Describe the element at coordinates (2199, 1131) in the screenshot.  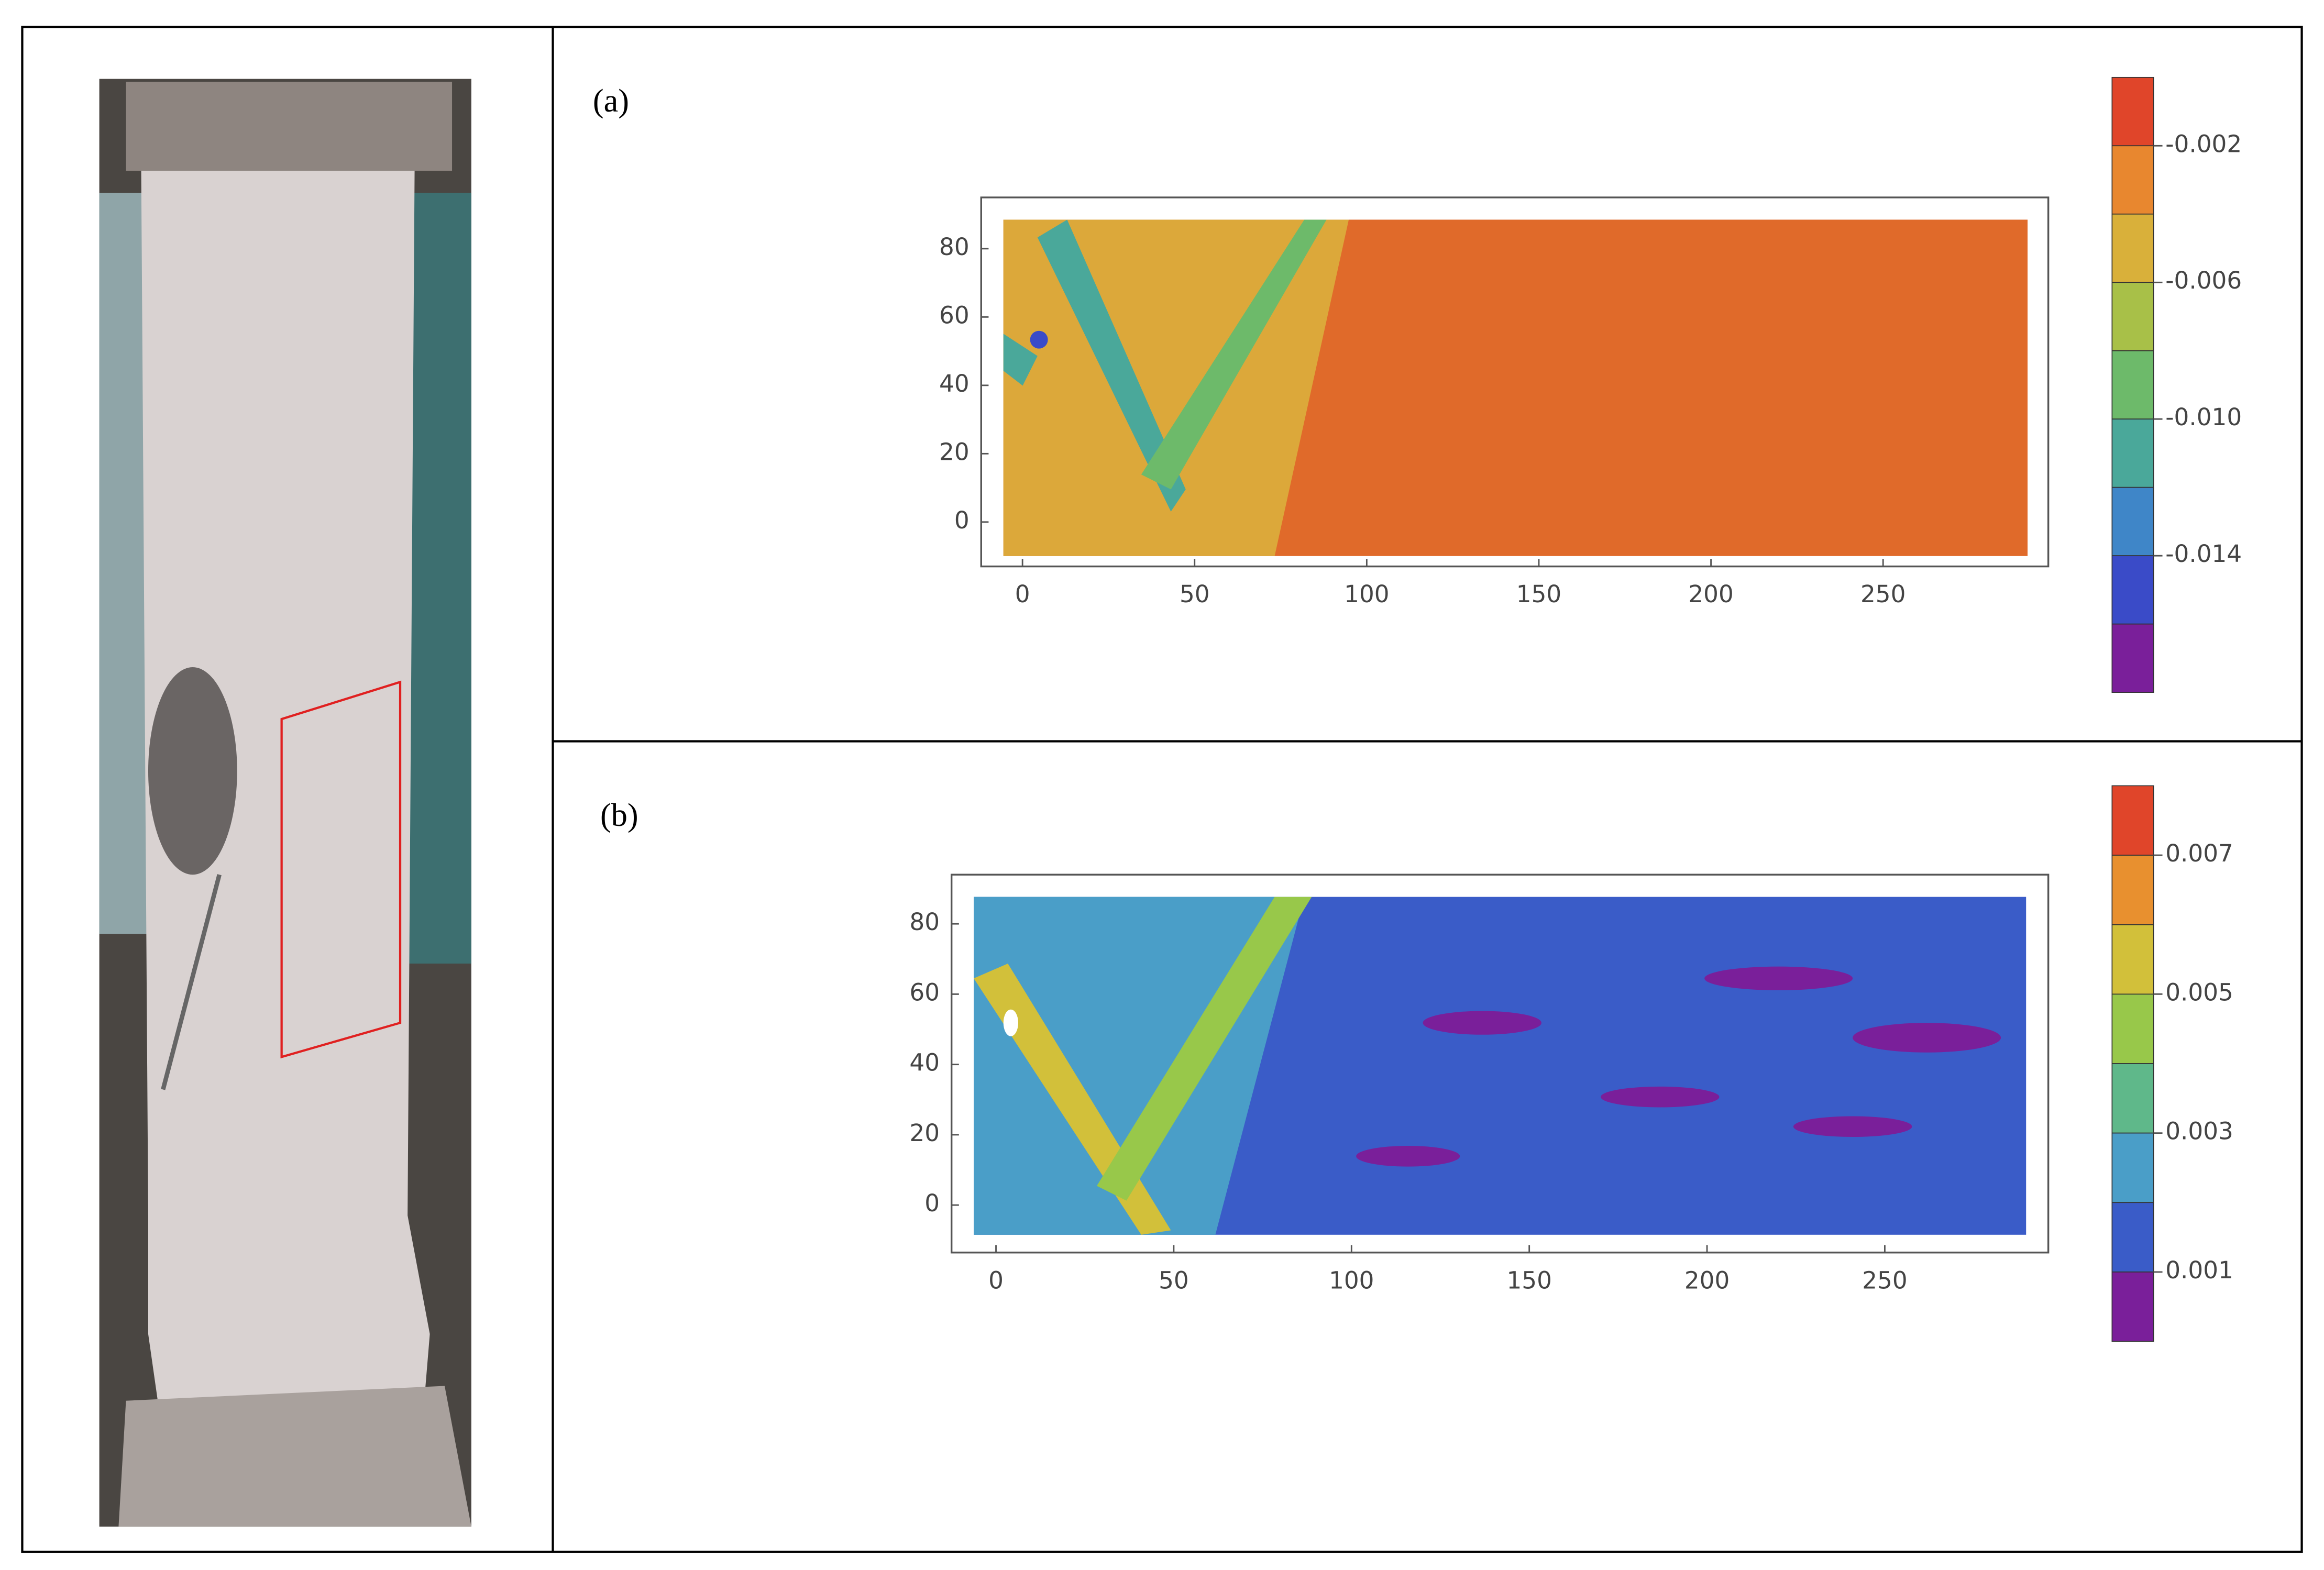
I see `colorbar-tick-label: 0.003` at that location.